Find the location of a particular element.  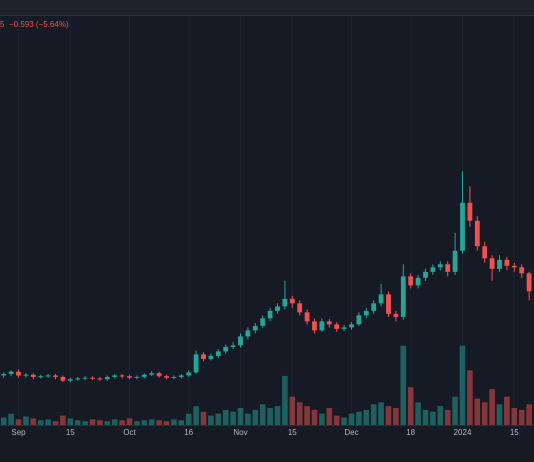

x-tick-label: Sep is located at coordinates (18, 432).